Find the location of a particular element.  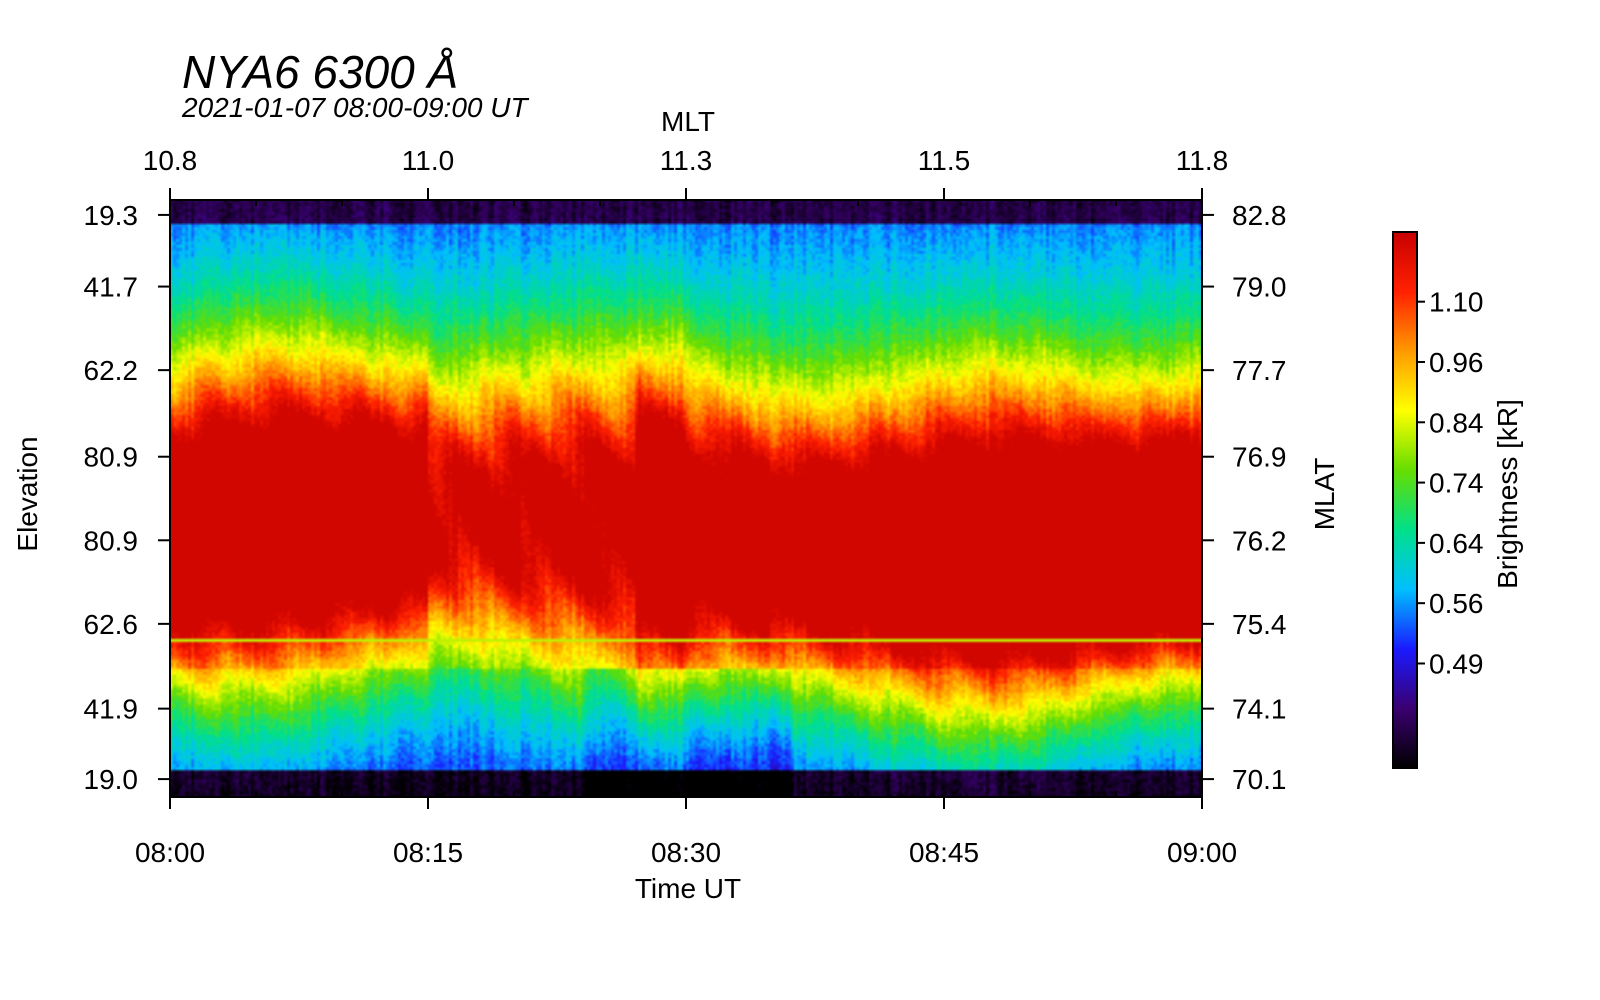

y-tick-label: 19.0 is located at coordinates (111, 779).